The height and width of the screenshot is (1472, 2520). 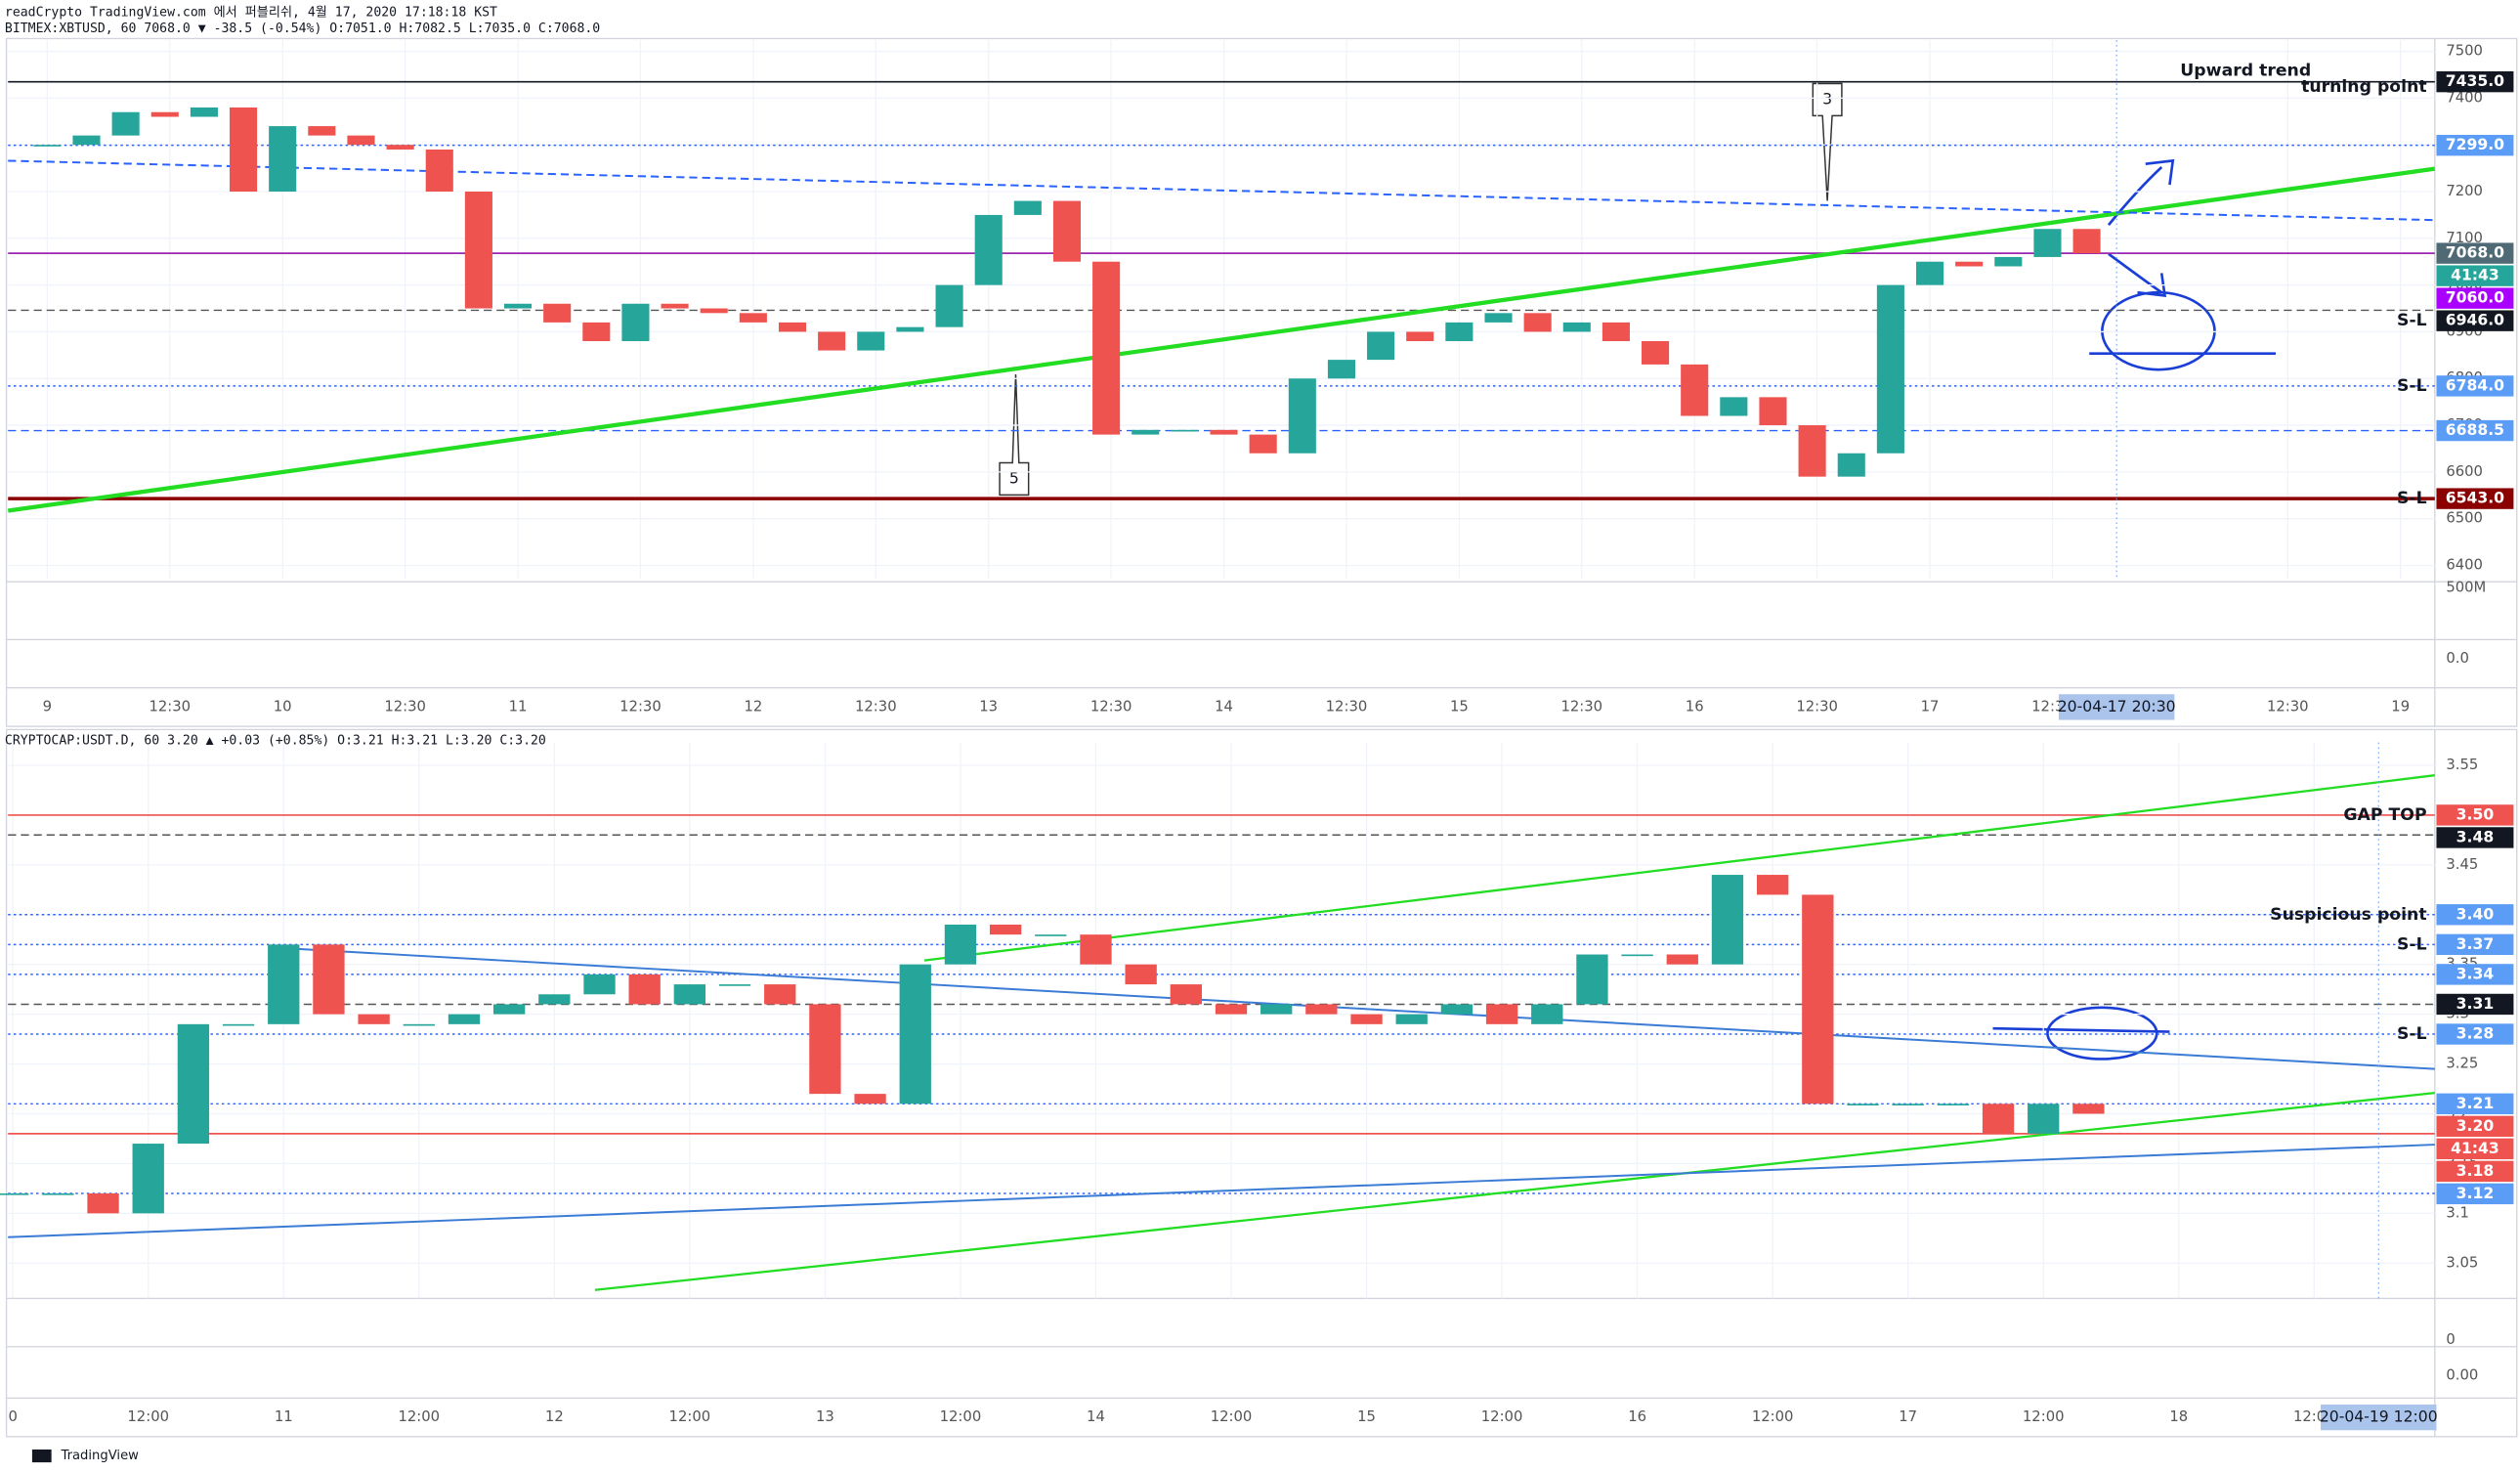 I want to click on x-tick-label: 13, so click(x=988, y=706).